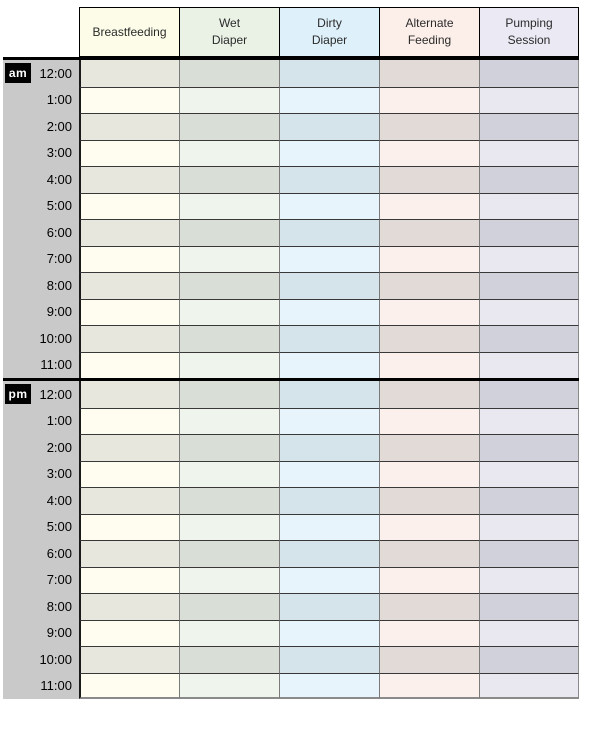  I want to click on log-cell-pm-700-breastfeeding, so click(129, 579).